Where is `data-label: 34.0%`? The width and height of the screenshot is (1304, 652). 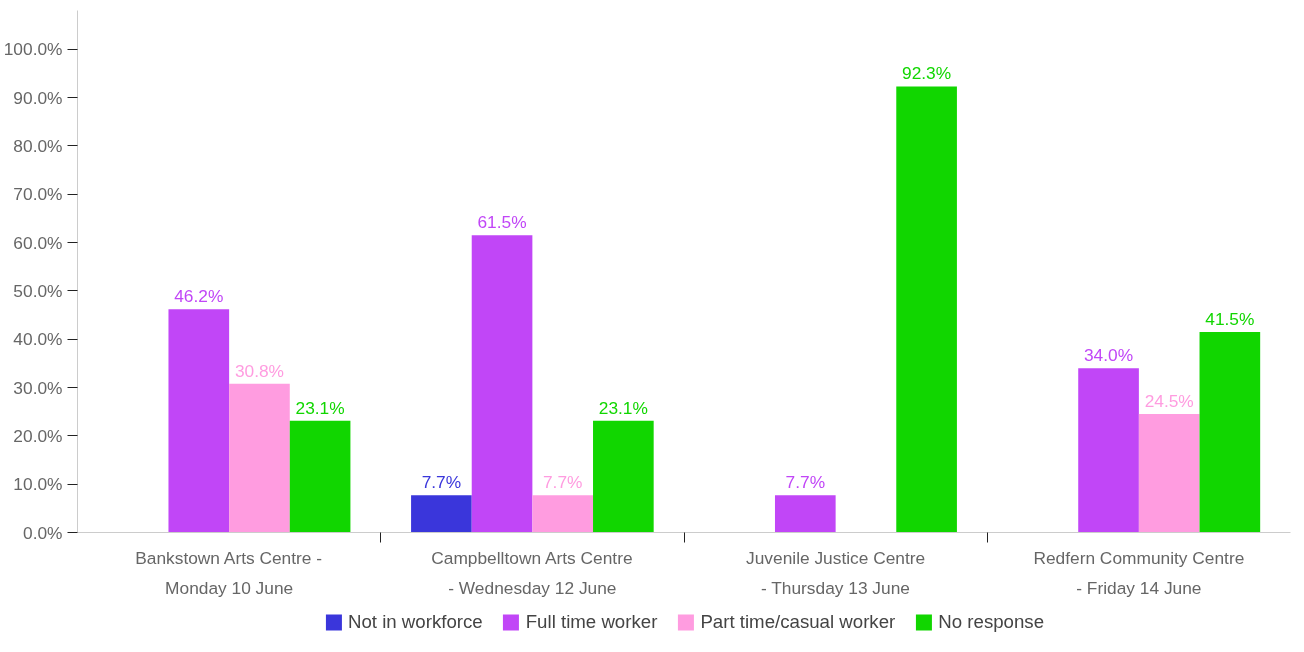
data-label: 34.0% is located at coordinates (1108, 355).